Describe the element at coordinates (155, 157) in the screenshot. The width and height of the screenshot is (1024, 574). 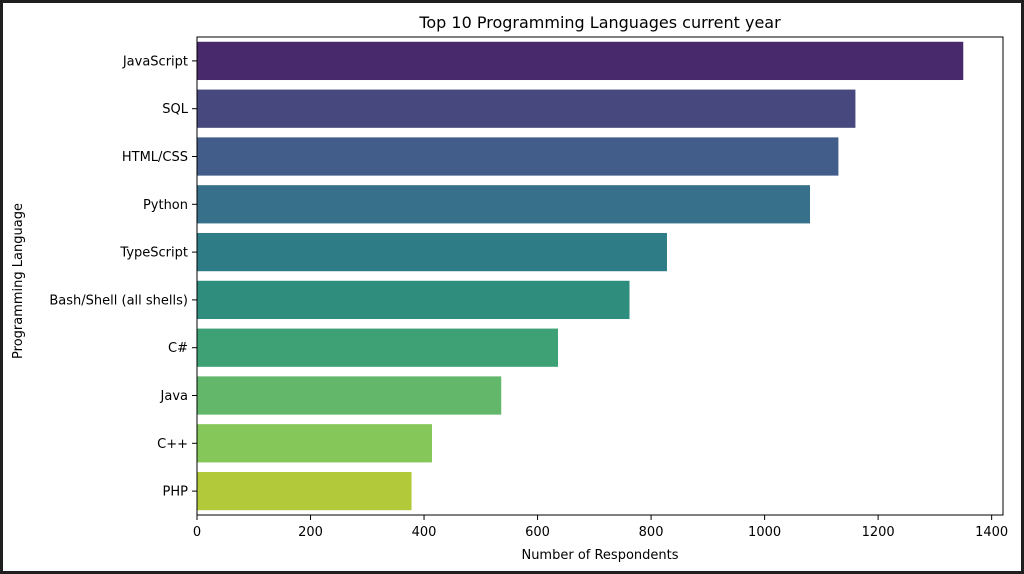
I see `y-tick-label: HTML/CSS` at that location.